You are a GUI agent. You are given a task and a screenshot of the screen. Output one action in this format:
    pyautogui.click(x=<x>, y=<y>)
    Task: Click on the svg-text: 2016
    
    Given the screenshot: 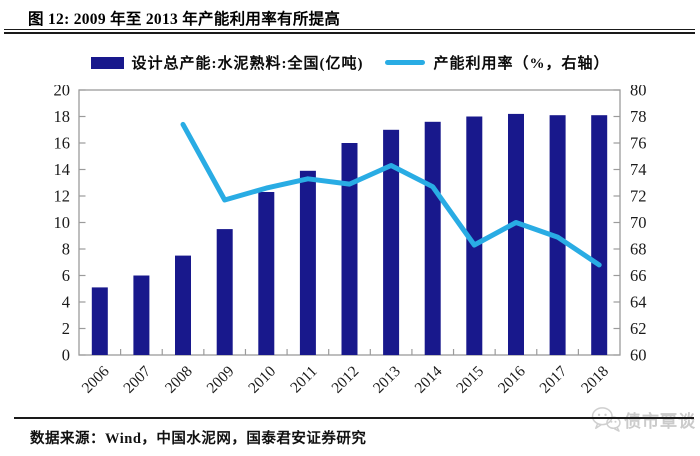 What is the action you would take?
    pyautogui.click(x=512, y=380)
    